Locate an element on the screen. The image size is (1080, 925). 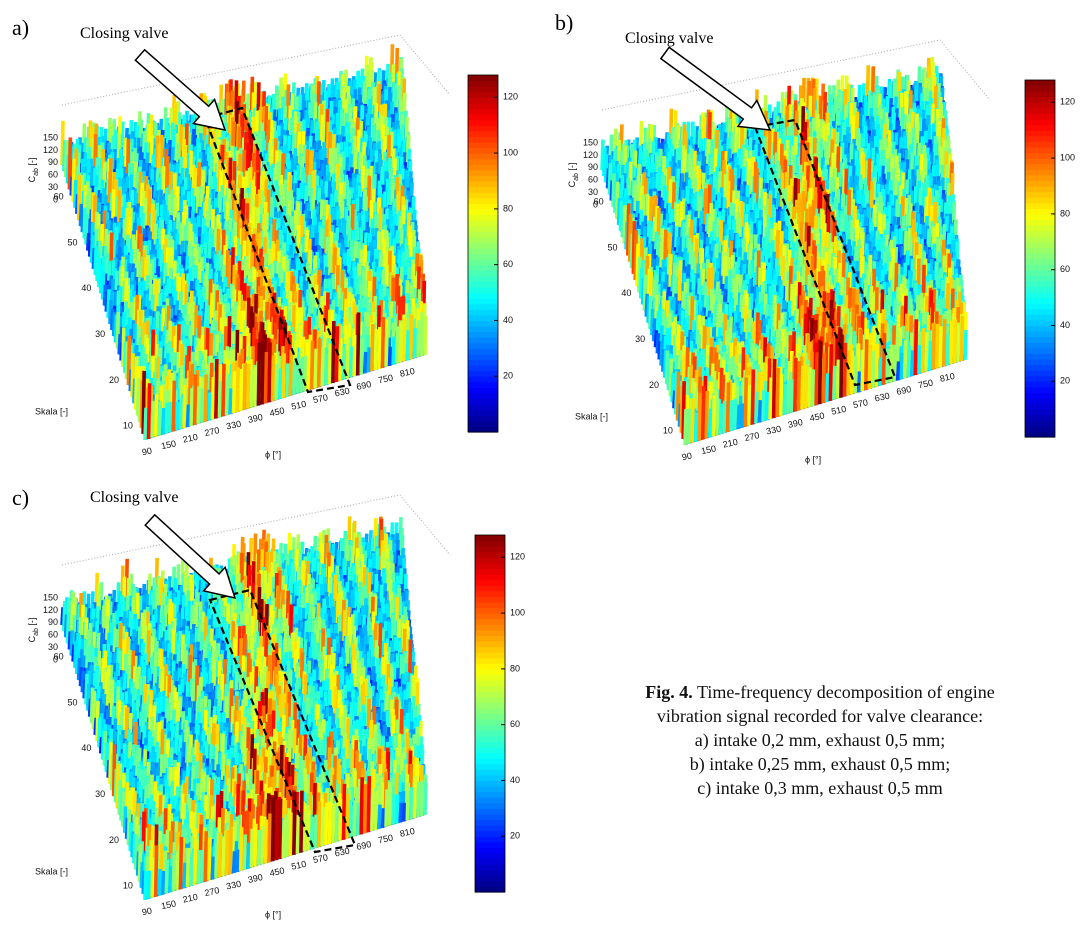
colorbar-tick-label: 60 is located at coordinates (508, 264).